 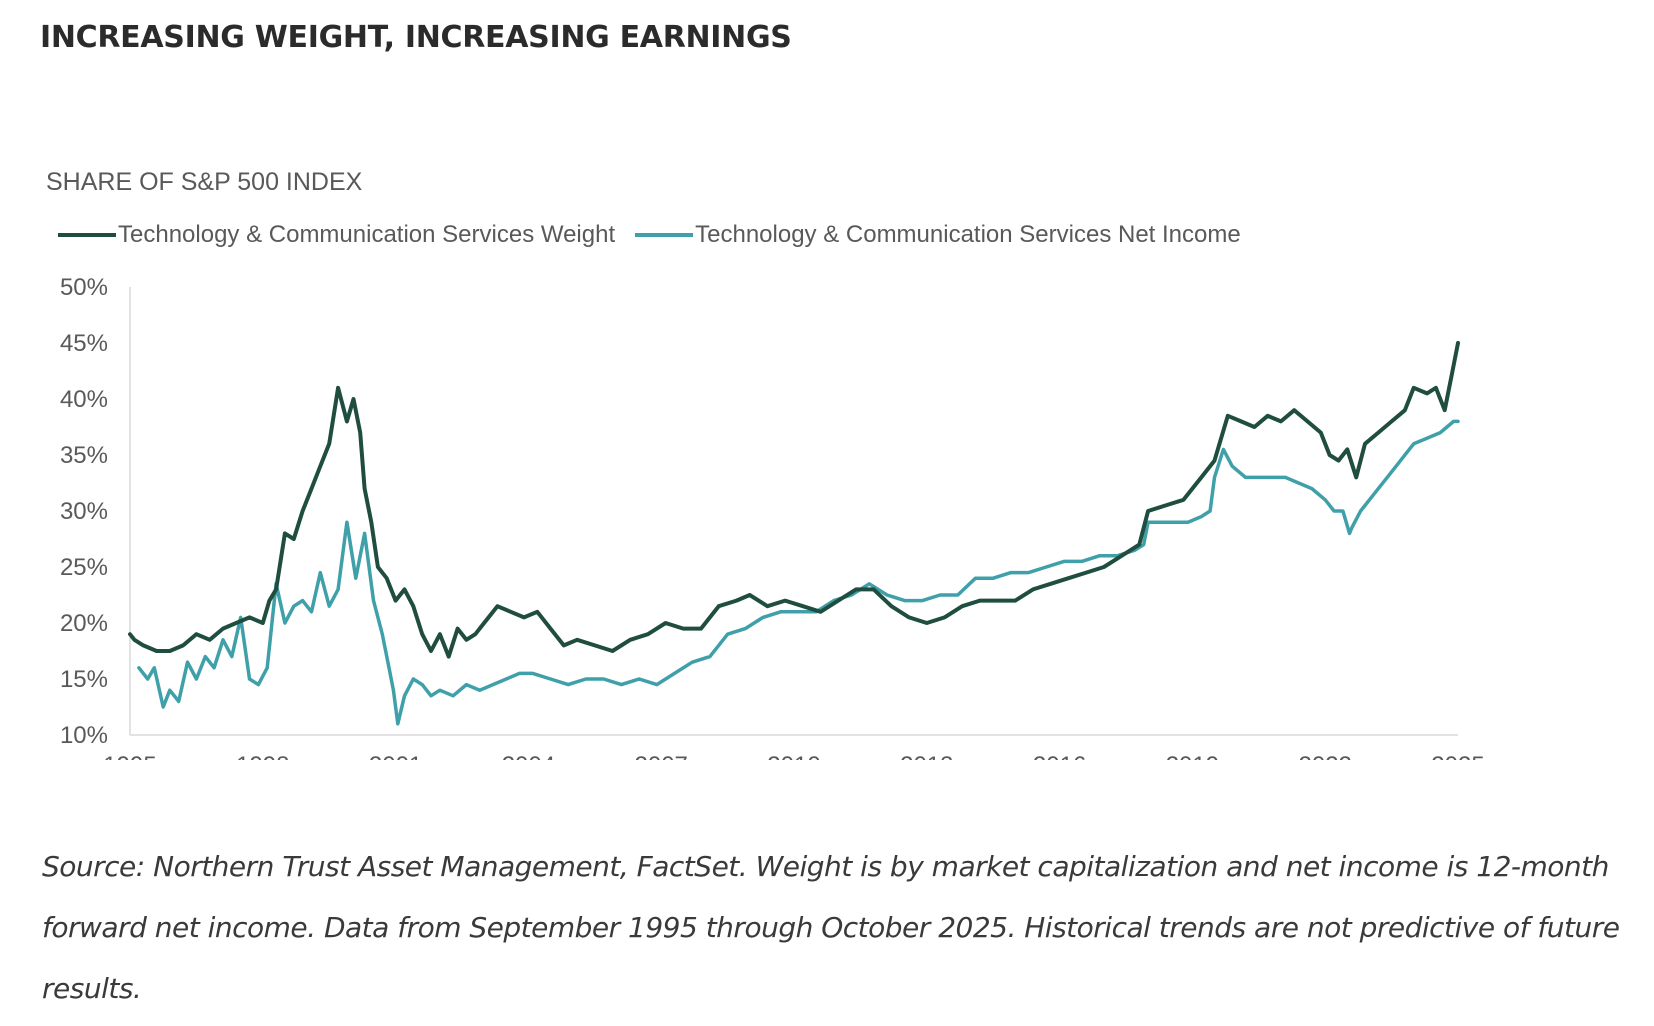 I want to click on legend-swatch-net-income, so click(x=664, y=235).